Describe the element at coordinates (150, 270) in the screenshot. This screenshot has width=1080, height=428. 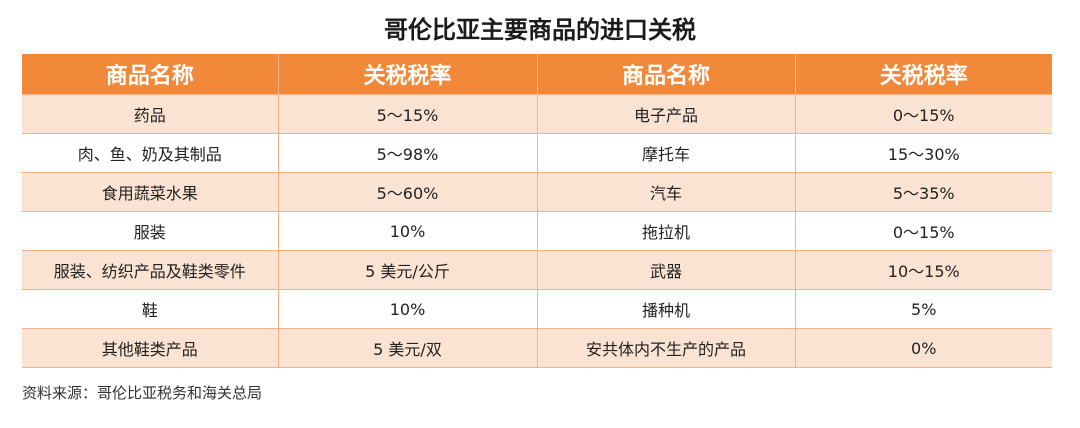
I see `cell-product: 服装、纺织产品及鞋类零件` at that location.